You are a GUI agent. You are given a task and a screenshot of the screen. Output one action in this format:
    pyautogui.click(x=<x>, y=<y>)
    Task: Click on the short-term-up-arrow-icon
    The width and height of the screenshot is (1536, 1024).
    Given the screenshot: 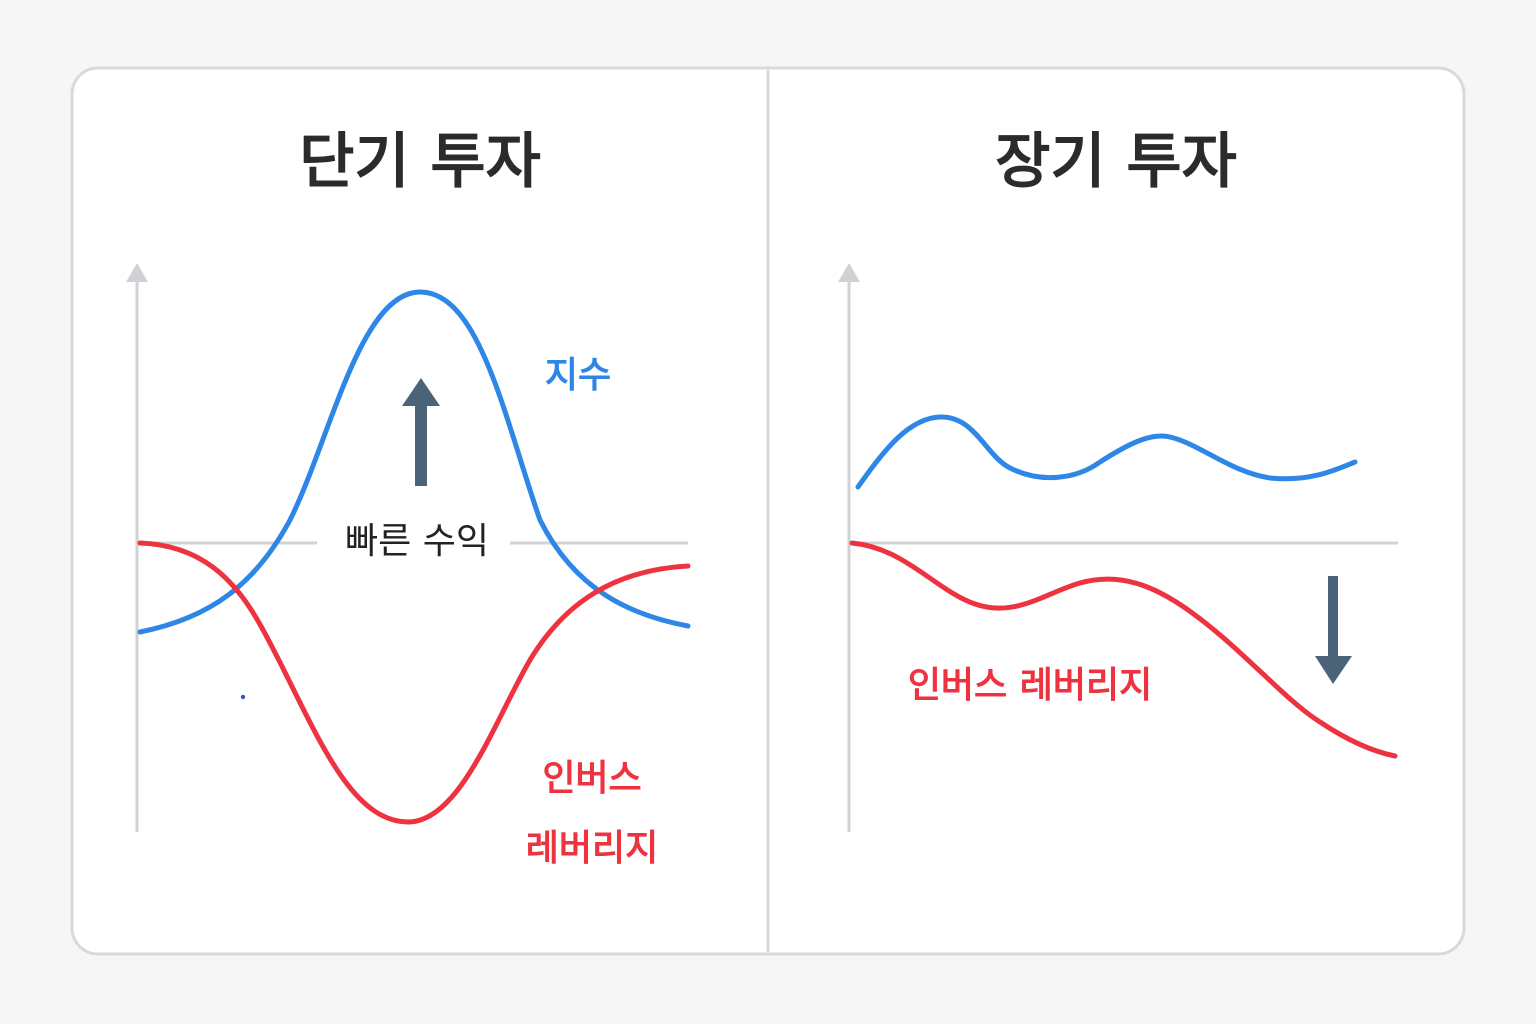 What is the action you would take?
    pyautogui.click(x=421, y=392)
    